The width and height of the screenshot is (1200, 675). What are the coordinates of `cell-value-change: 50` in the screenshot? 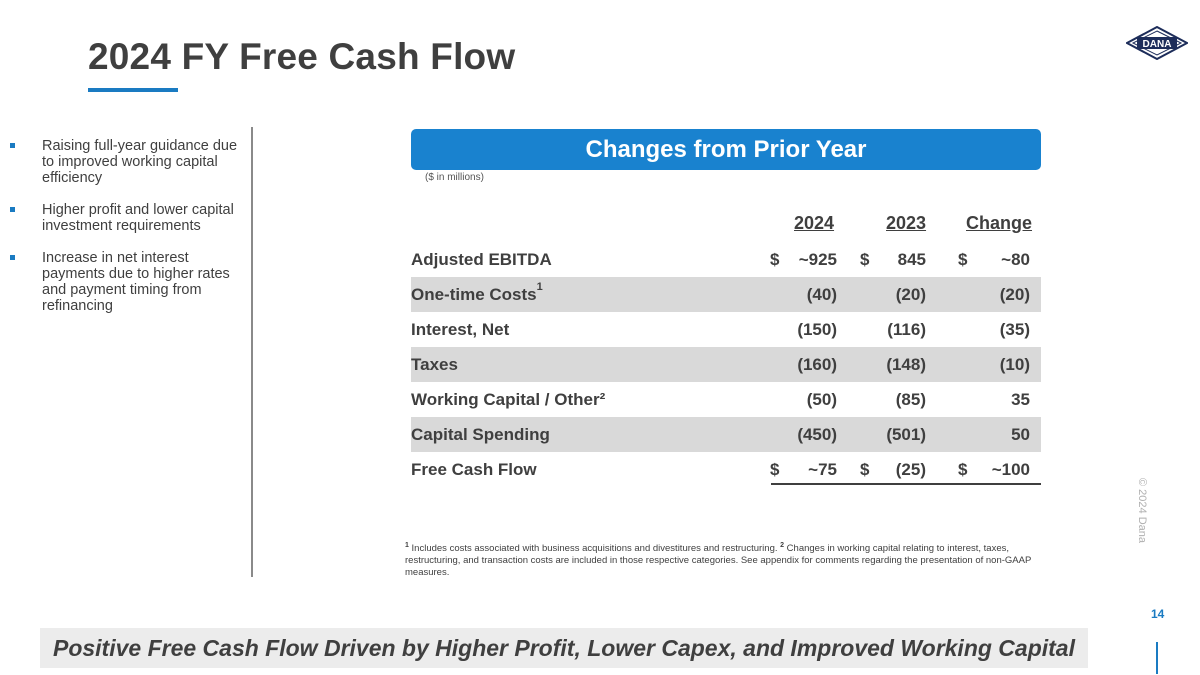 It's located at (1020, 434).